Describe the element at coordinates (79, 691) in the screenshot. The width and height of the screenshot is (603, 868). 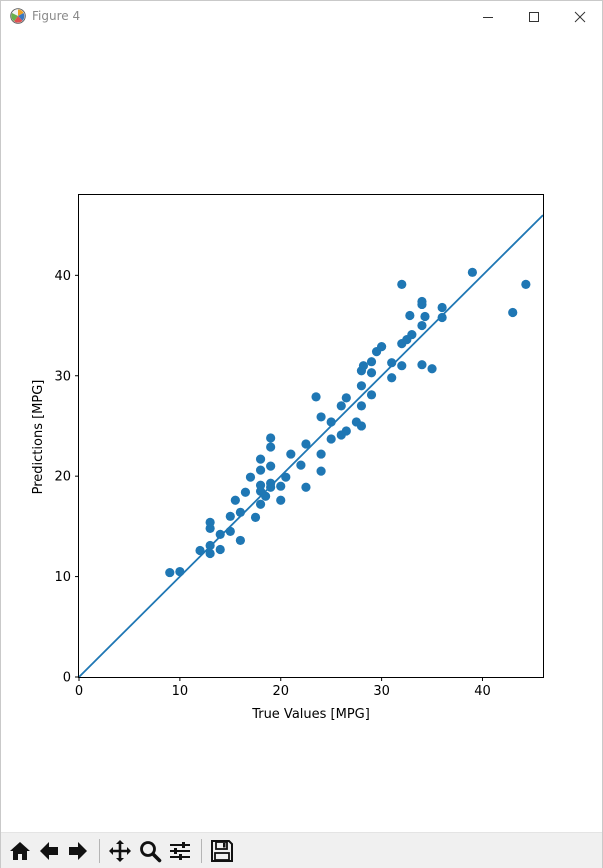
I see `x-tick-label: 0` at that location.